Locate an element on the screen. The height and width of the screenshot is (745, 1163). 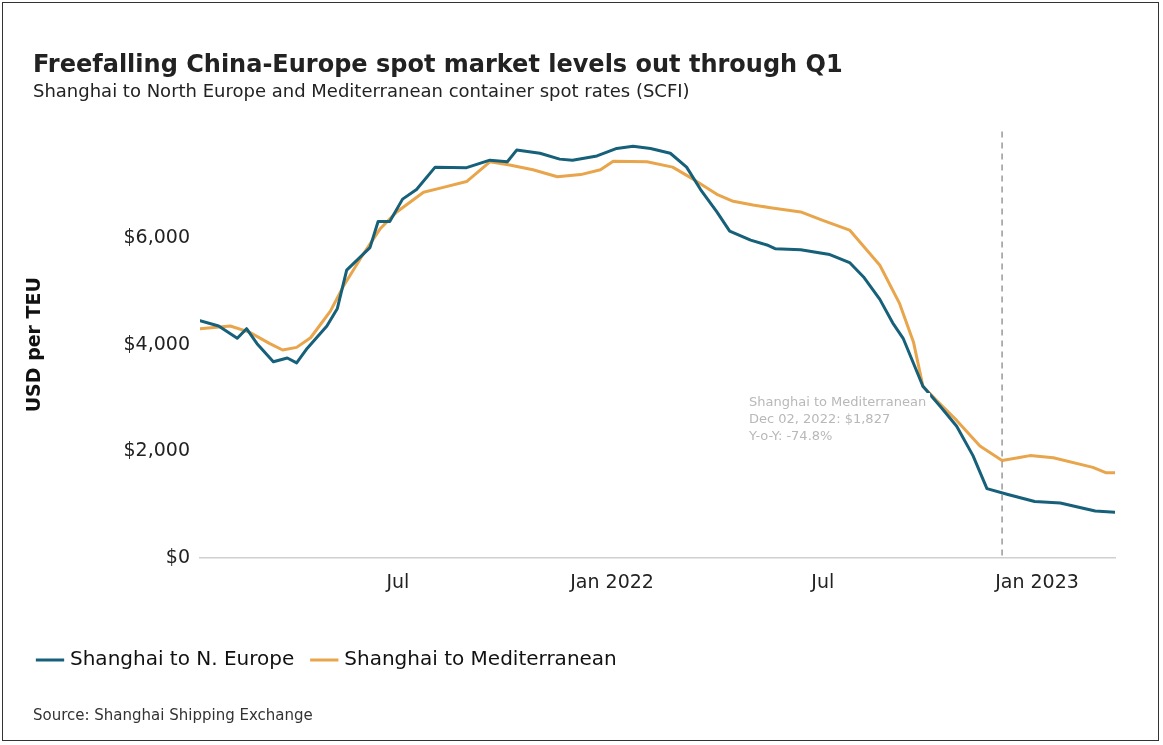
x-tick-label: Jan 2023 is located at coordinates (1036, 581).